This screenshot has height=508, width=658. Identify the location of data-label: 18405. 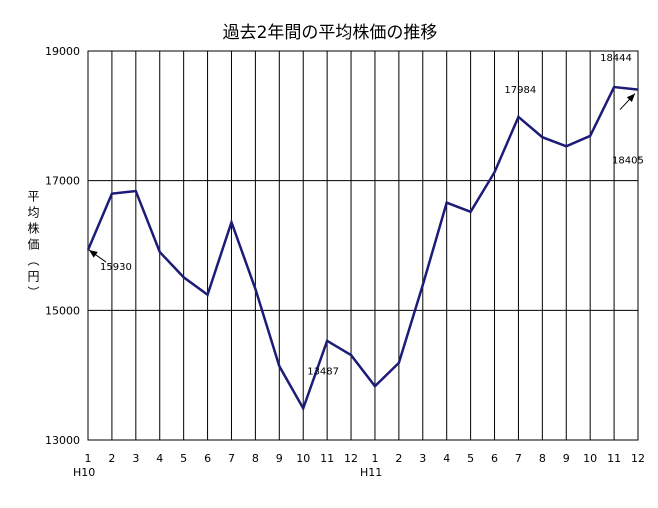
(628, 161).